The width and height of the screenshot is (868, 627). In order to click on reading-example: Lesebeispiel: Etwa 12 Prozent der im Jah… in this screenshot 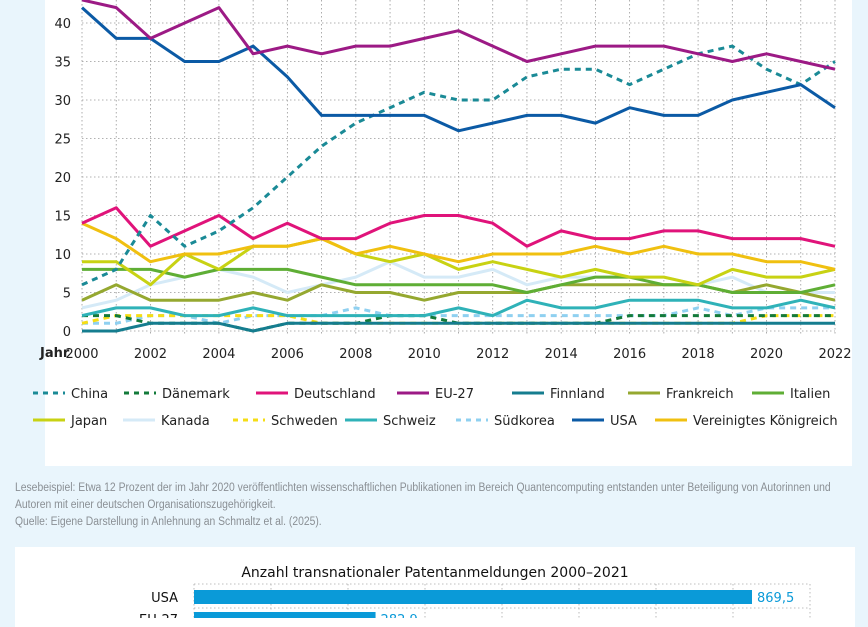, I will do `click(423, 496)`.